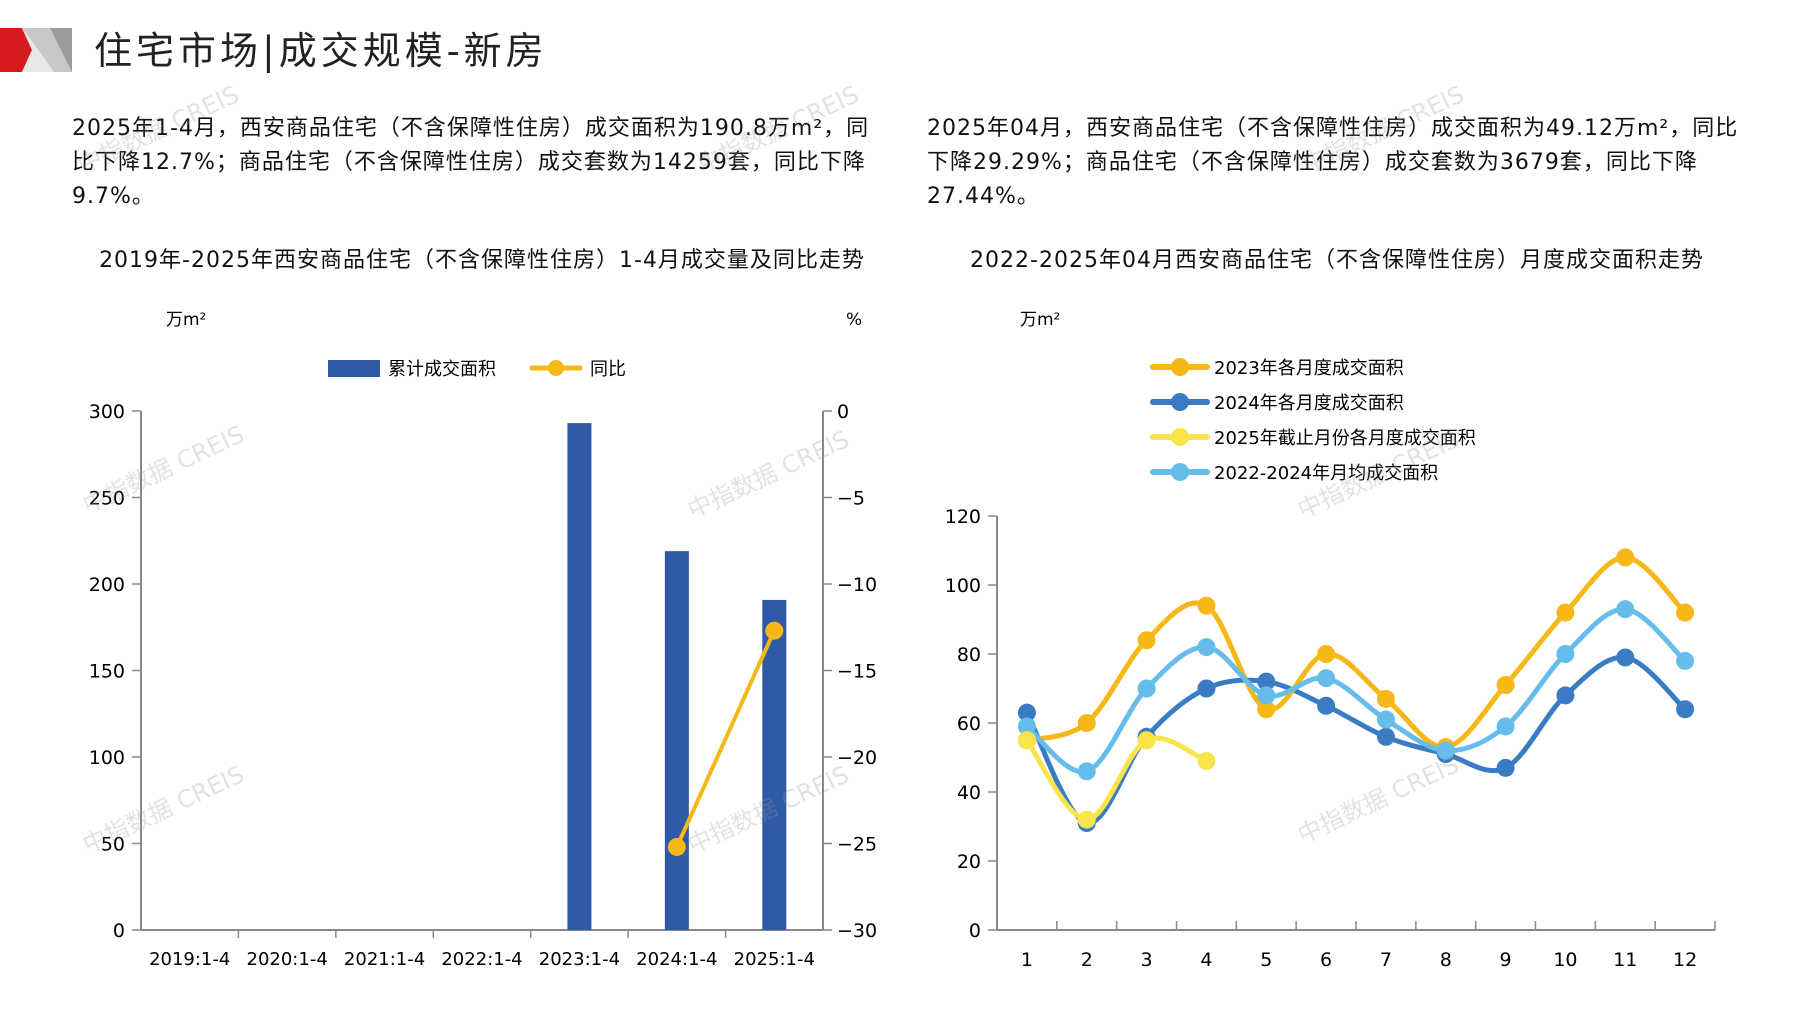  What do you see at coordinates (969, 655) in the screenshot?
I see `y-tick-label: 80` at bounding box center [969, 655].